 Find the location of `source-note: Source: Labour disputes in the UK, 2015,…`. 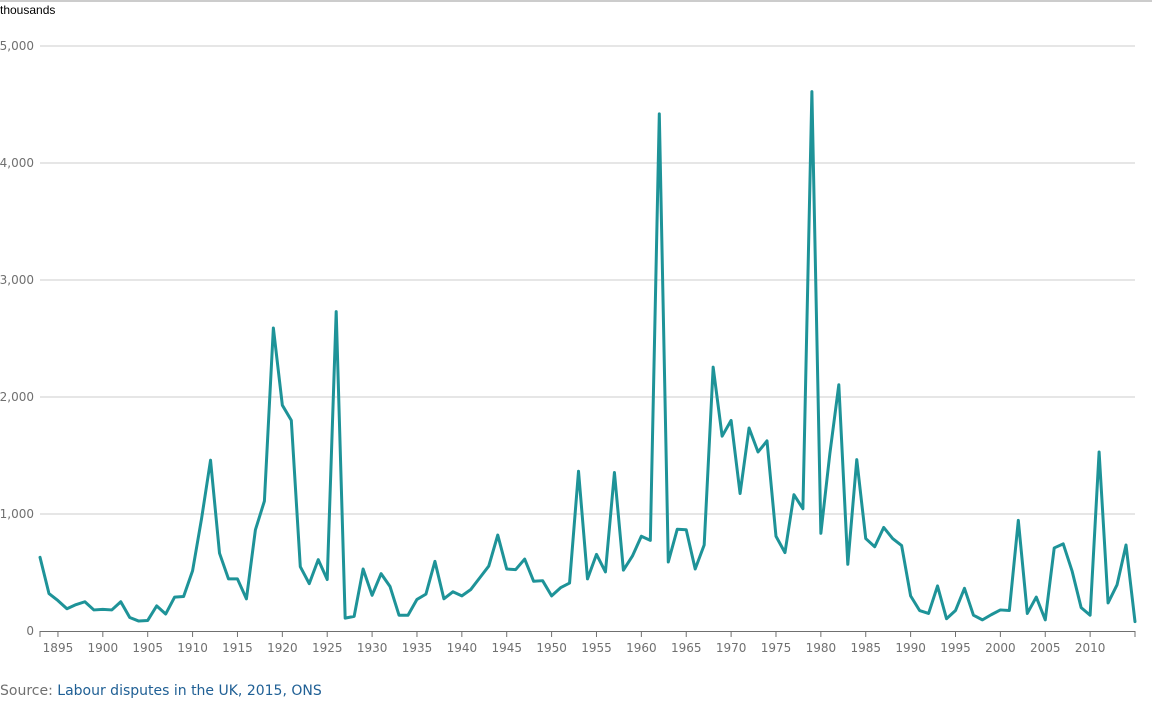

source-note: Source: Labour disputes in the UK, 2015,… is located at coordinates (161, 691).